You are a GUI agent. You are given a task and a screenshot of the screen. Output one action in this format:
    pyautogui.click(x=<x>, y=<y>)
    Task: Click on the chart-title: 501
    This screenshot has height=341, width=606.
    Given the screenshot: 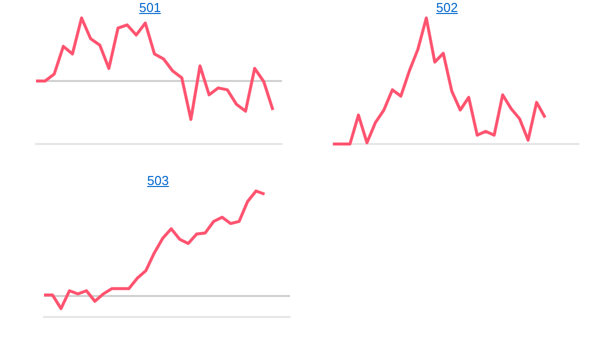 What is the action you would take?
    pyautogui.click(x=150, y=7)
    